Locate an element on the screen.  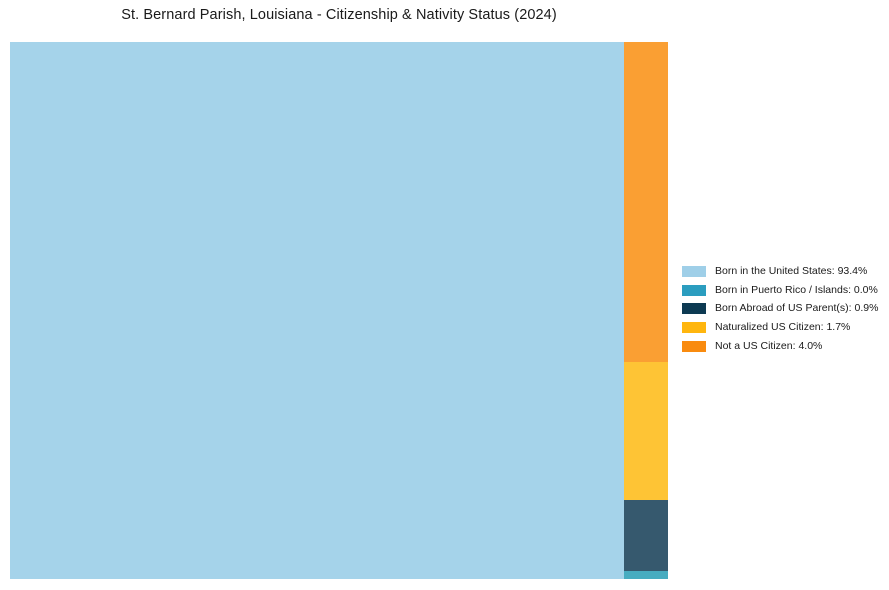
legend-item-naturalized-us-citizen: Naturalized US Citizen: 1.7% is located at coordinates (780, 327).